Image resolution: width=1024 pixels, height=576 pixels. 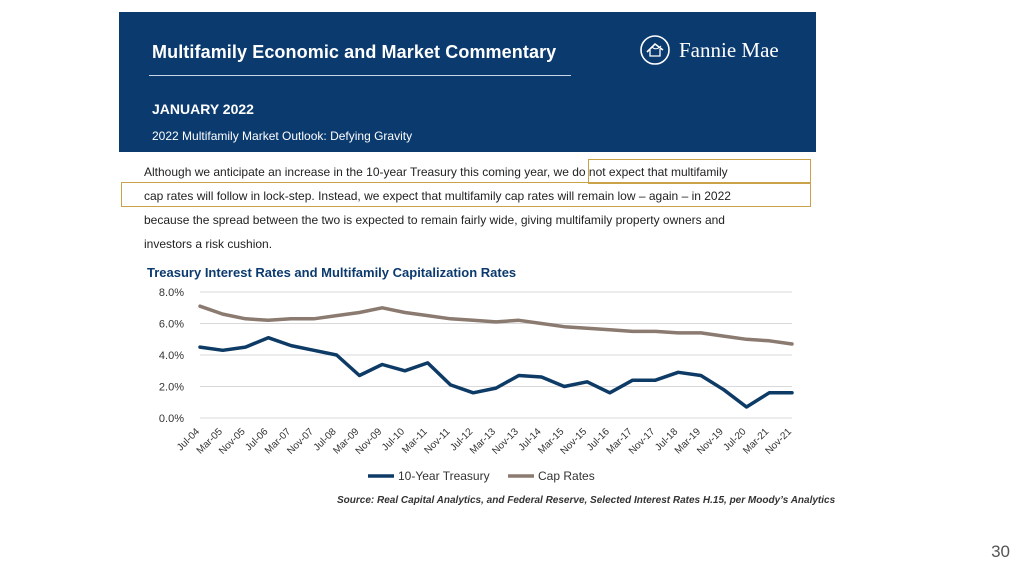 I want to click on title-divider, so click(x=360, y=75).